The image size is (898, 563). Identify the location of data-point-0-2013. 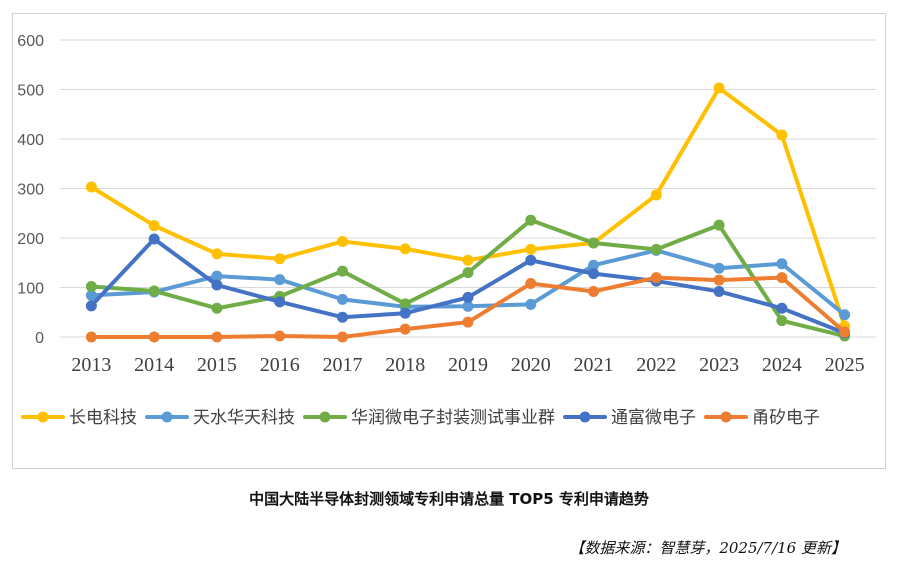
(91, 187).